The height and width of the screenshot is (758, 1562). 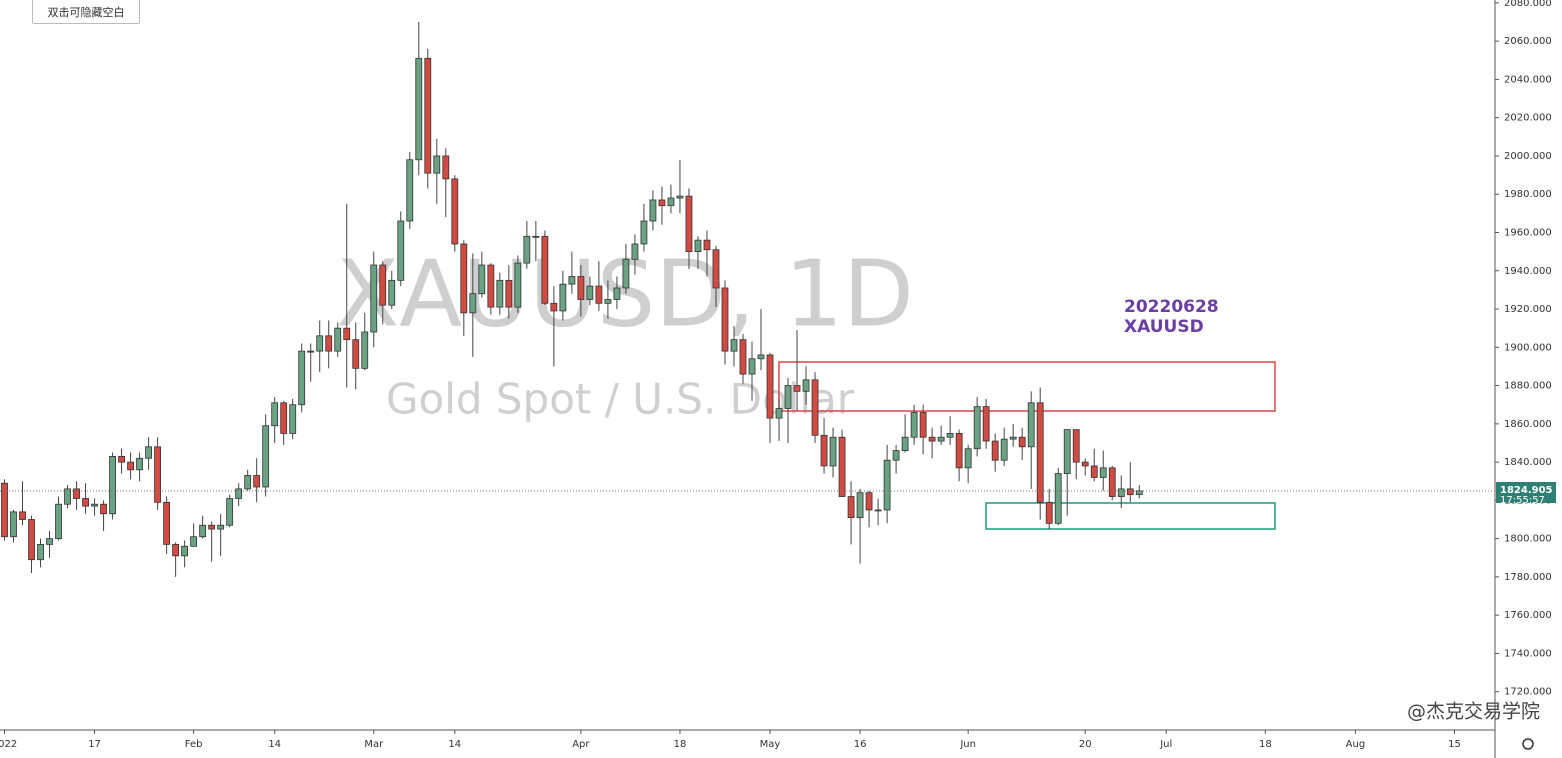 What do you see at coordinates (1528, 744) in the screenshot?
I see `settings-icon` at bounding box center [1528, 744].